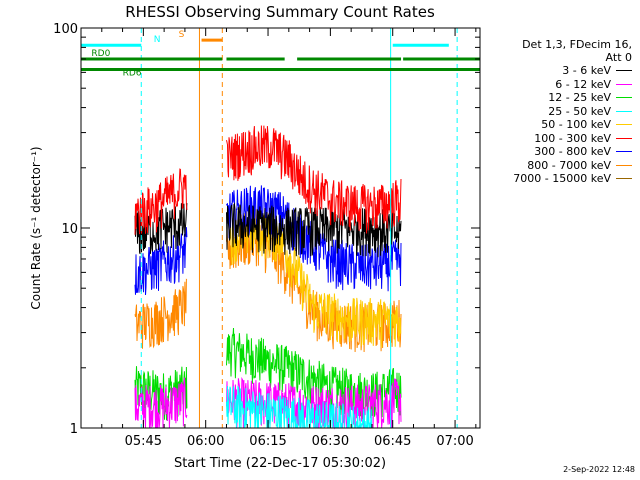  I want to click on y-axis-label: Count Rate (s⁻¹ detector⁻¹), so click(36, 227).